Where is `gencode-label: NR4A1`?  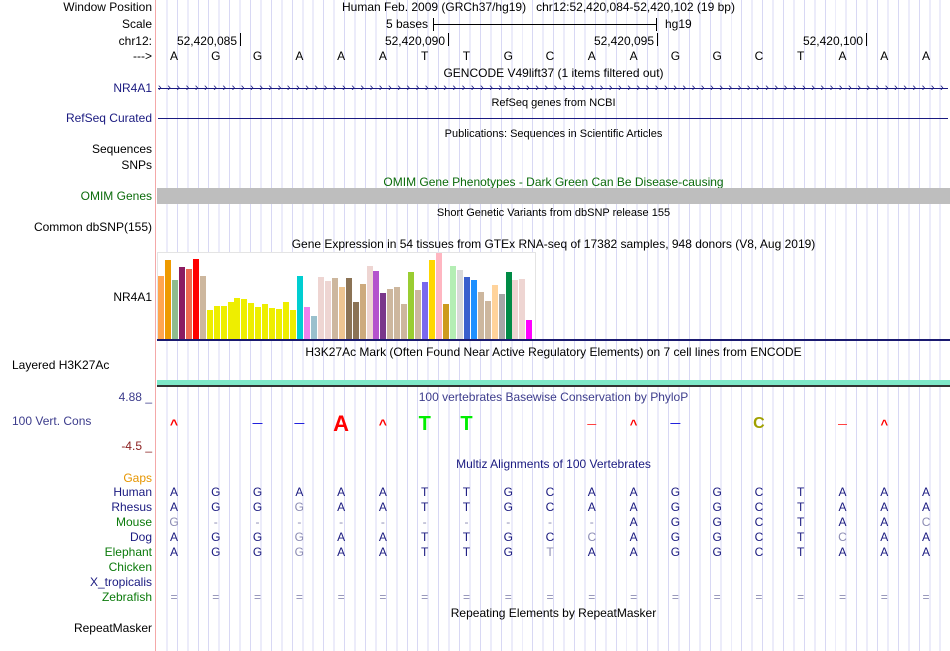 gencode-label: NR4A1 is located at coordinates (132, 88).